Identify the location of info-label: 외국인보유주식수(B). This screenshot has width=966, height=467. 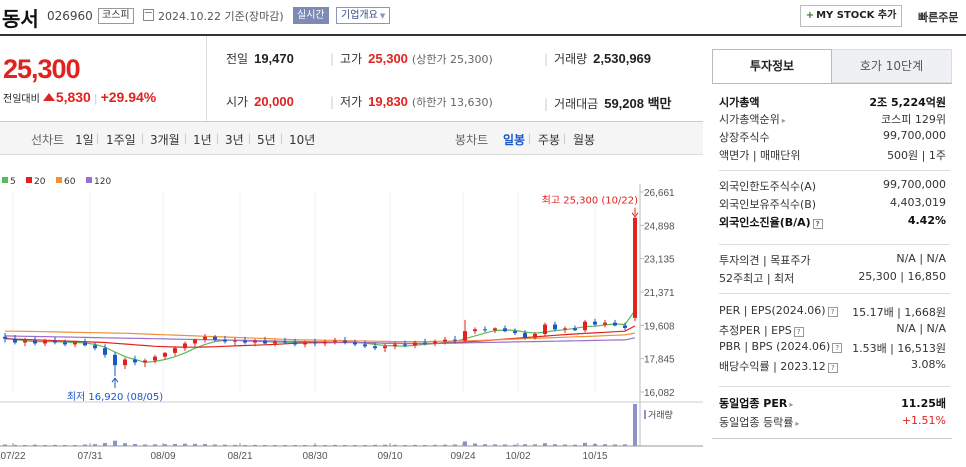
(768, 204).